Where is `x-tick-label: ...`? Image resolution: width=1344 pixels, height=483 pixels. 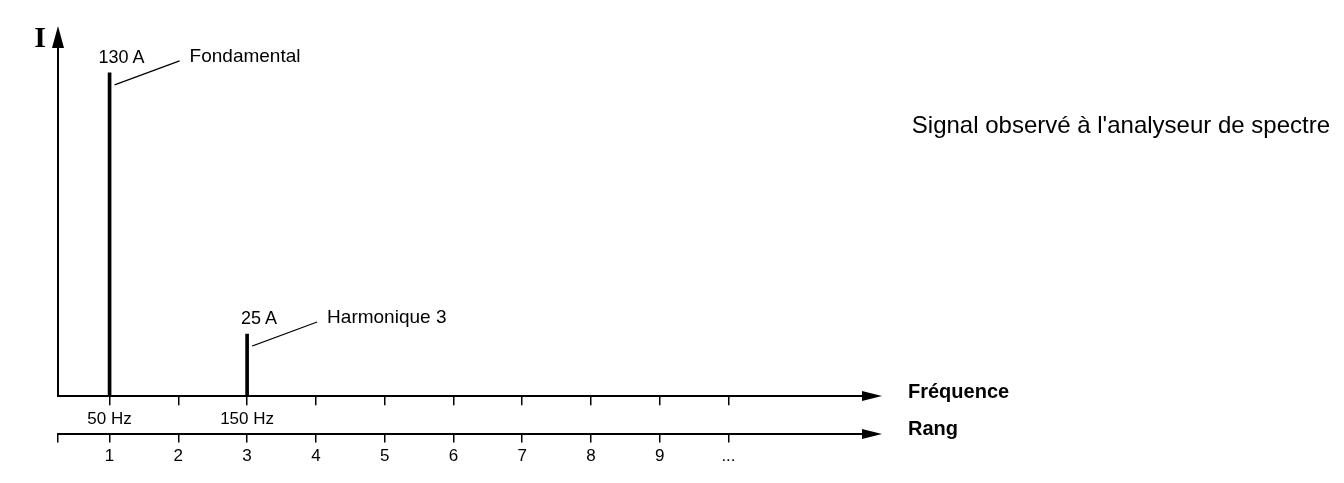 x-tick-label: ... is located at coordinates (728, 456).